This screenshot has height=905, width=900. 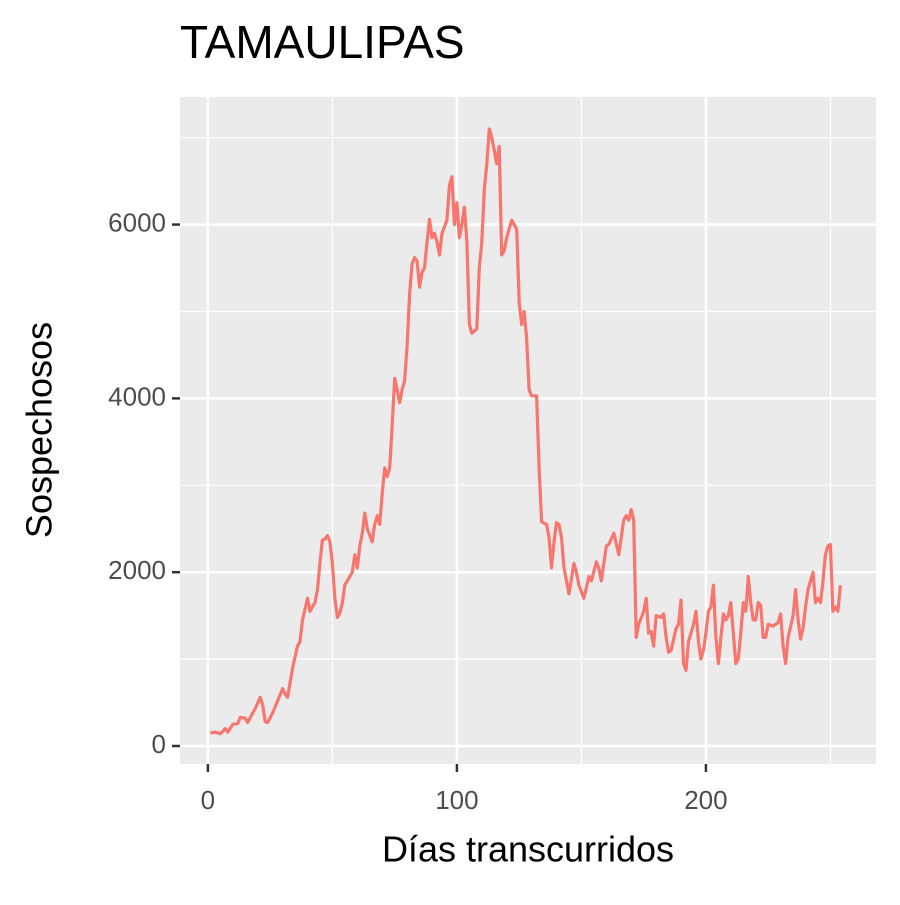 What do you see at coordinates (456, 800) in the screenshot?
I see `x-tick-label: 100` at bounding box center [456, 800].